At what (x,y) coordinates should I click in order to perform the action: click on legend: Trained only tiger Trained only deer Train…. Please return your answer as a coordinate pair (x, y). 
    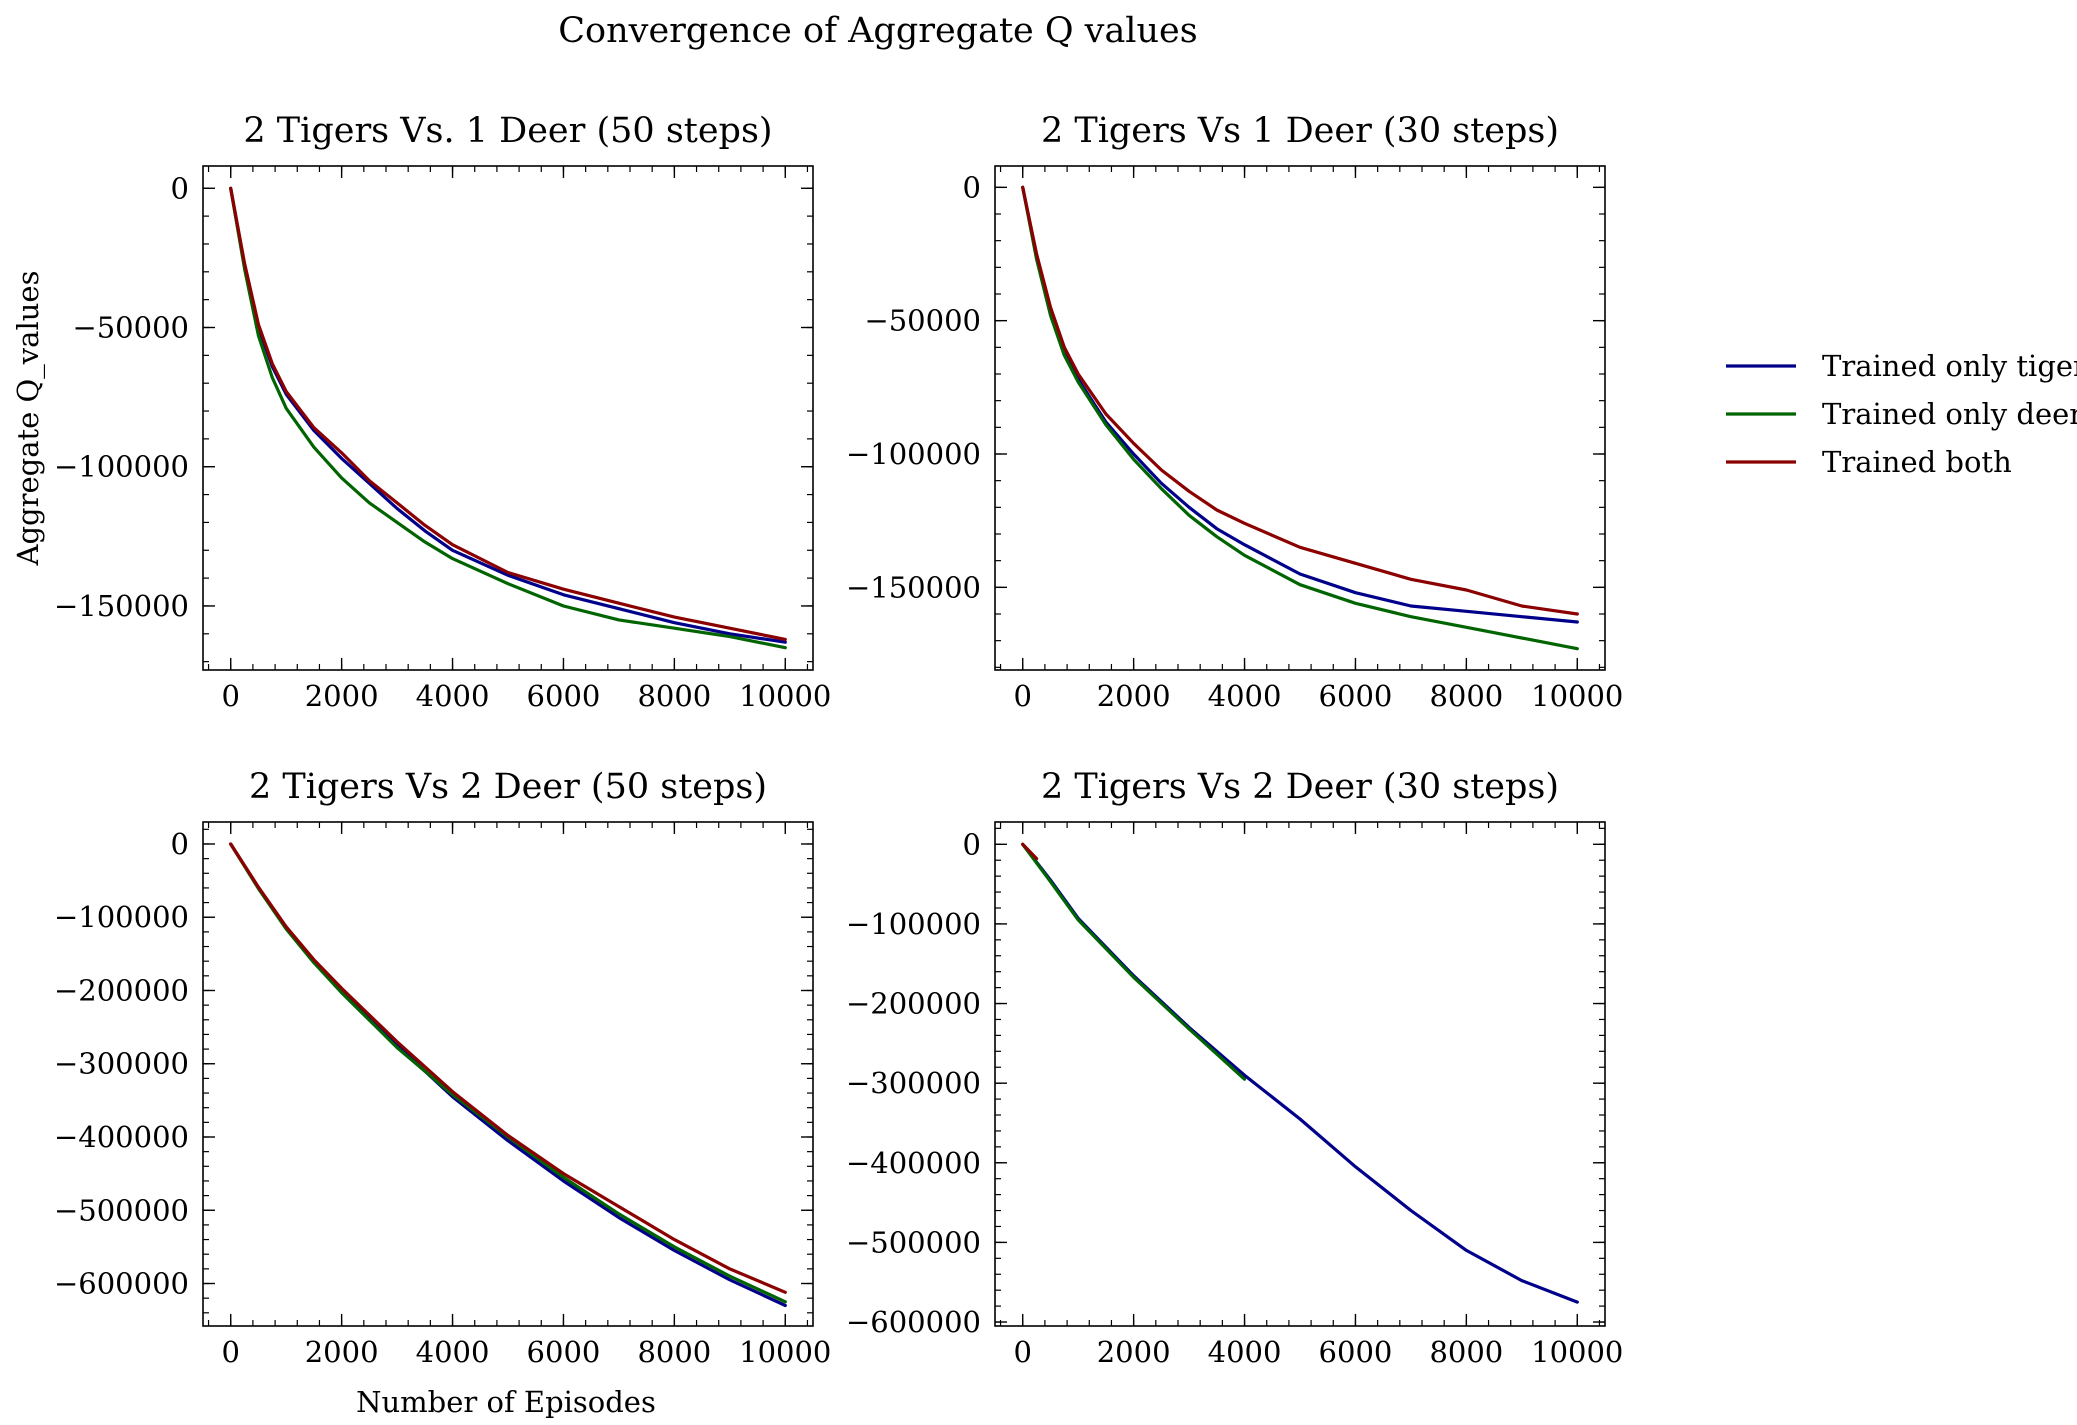
    Looking at the image, I should click on (1901, 414).